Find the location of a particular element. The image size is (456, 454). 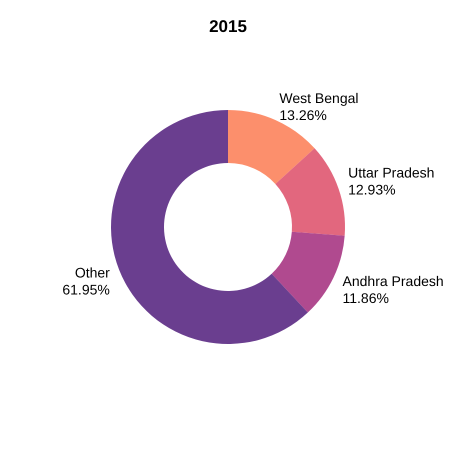

data-label: 61.95% is located at coordinates (86, 290).